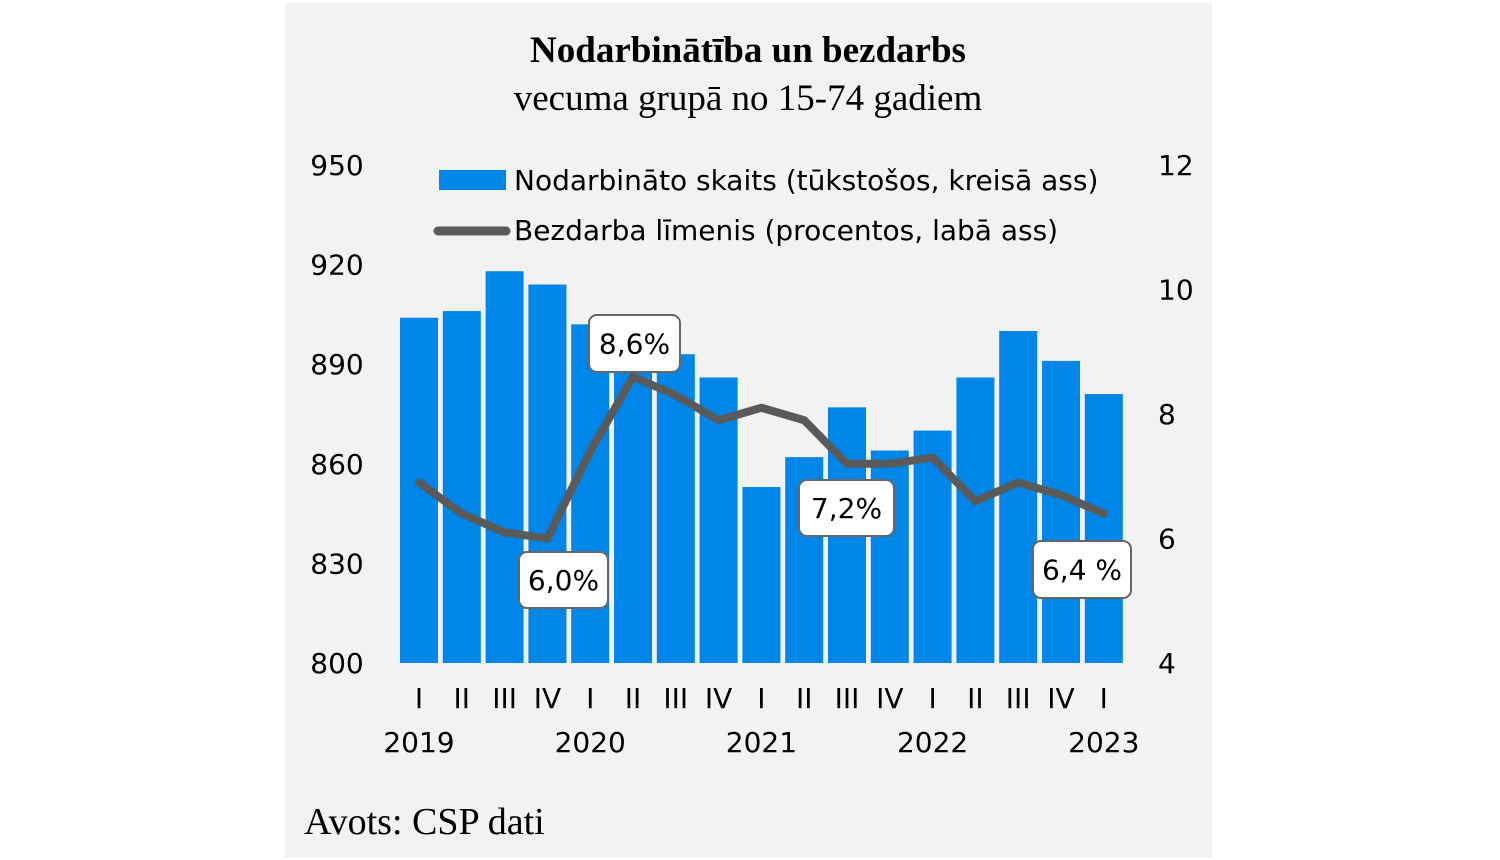  What do you see at coordinates (932, 742) in the screenshot?
I see `year-label: 2022` at bounding box center [932, 742].